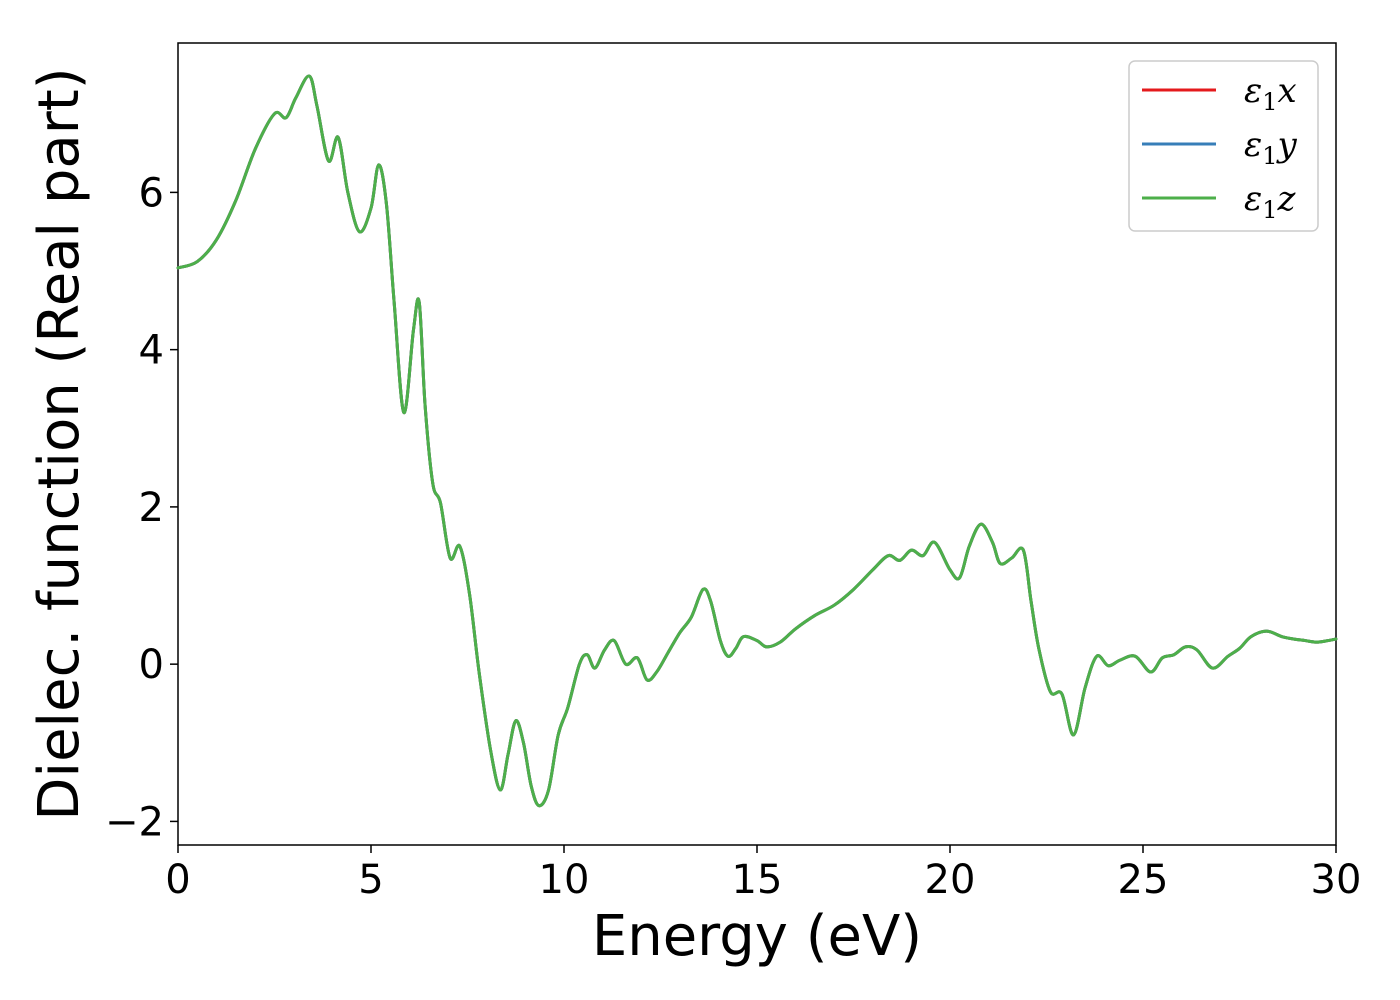 Image resolution: width=1400 pixels, height=1000 pixels. What do you see at coordinates (59, 443) in the screenshot?
I see `y-axis-label: Dielec. function (Real part)` at bounding box center [59, 443].